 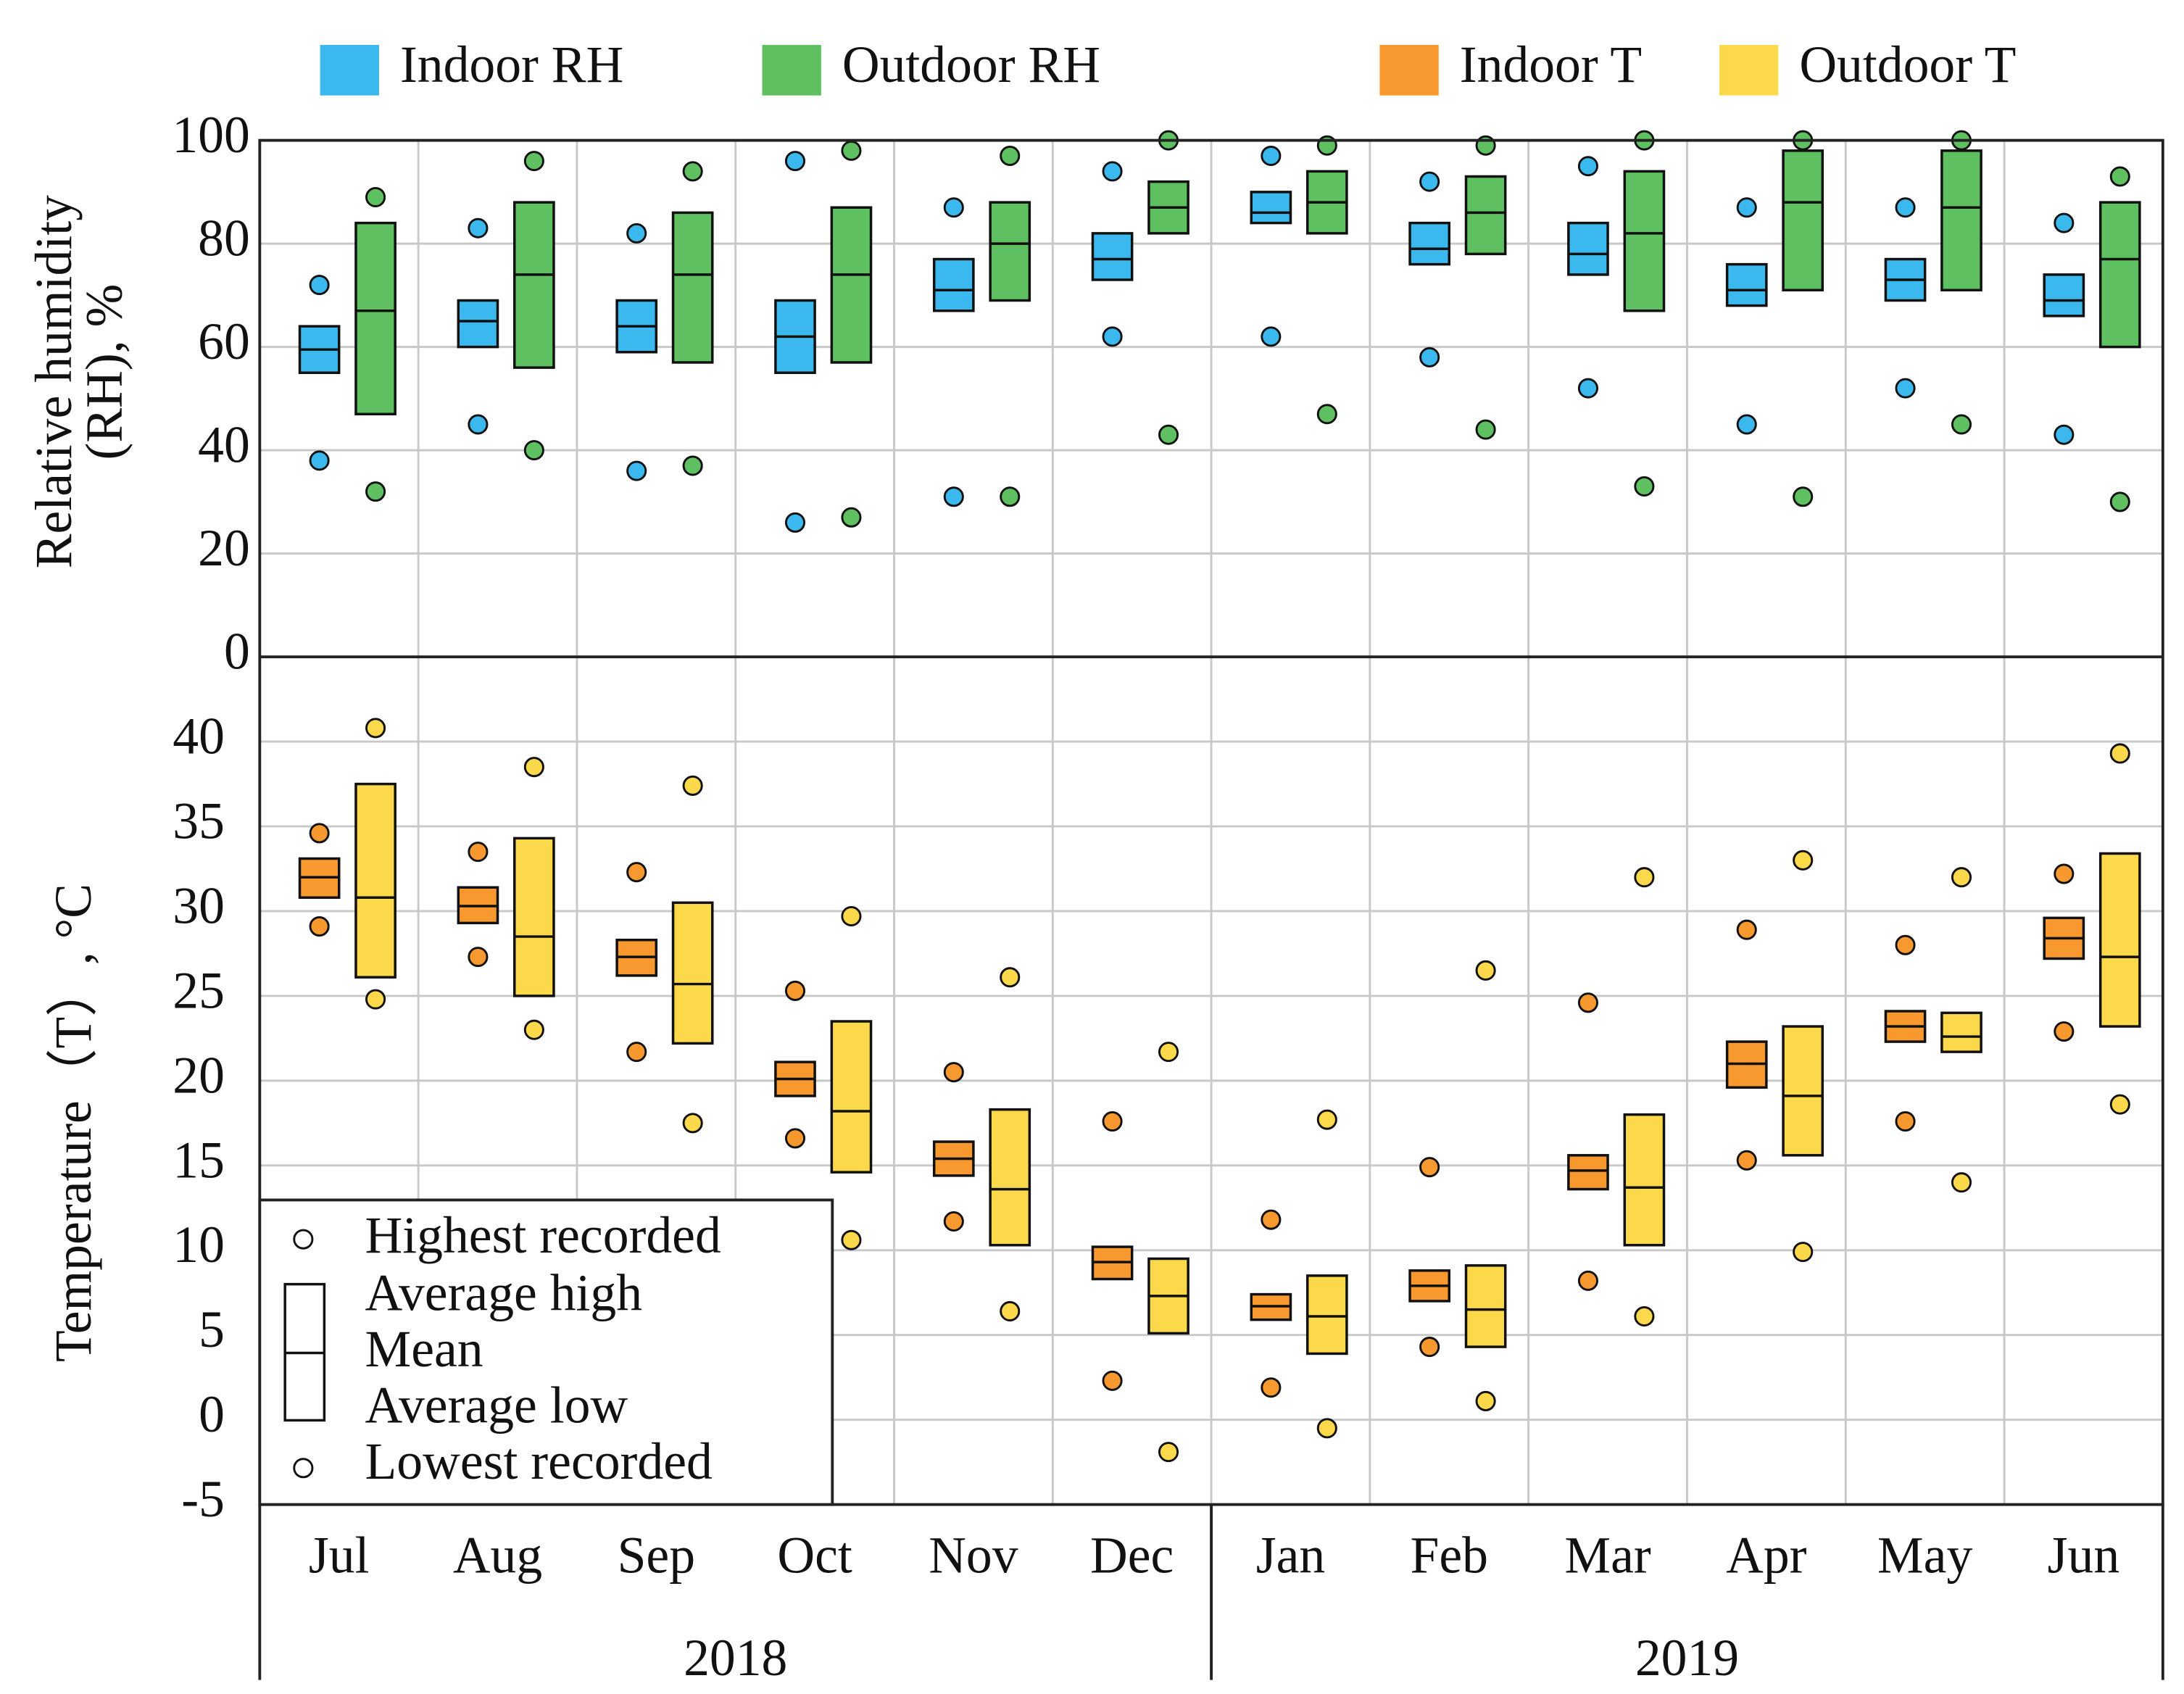 What do you see at coordinates (1924, 1555) in the screenshot?
I see `x-tick-label: May` at bounding box center [1924, 1555].